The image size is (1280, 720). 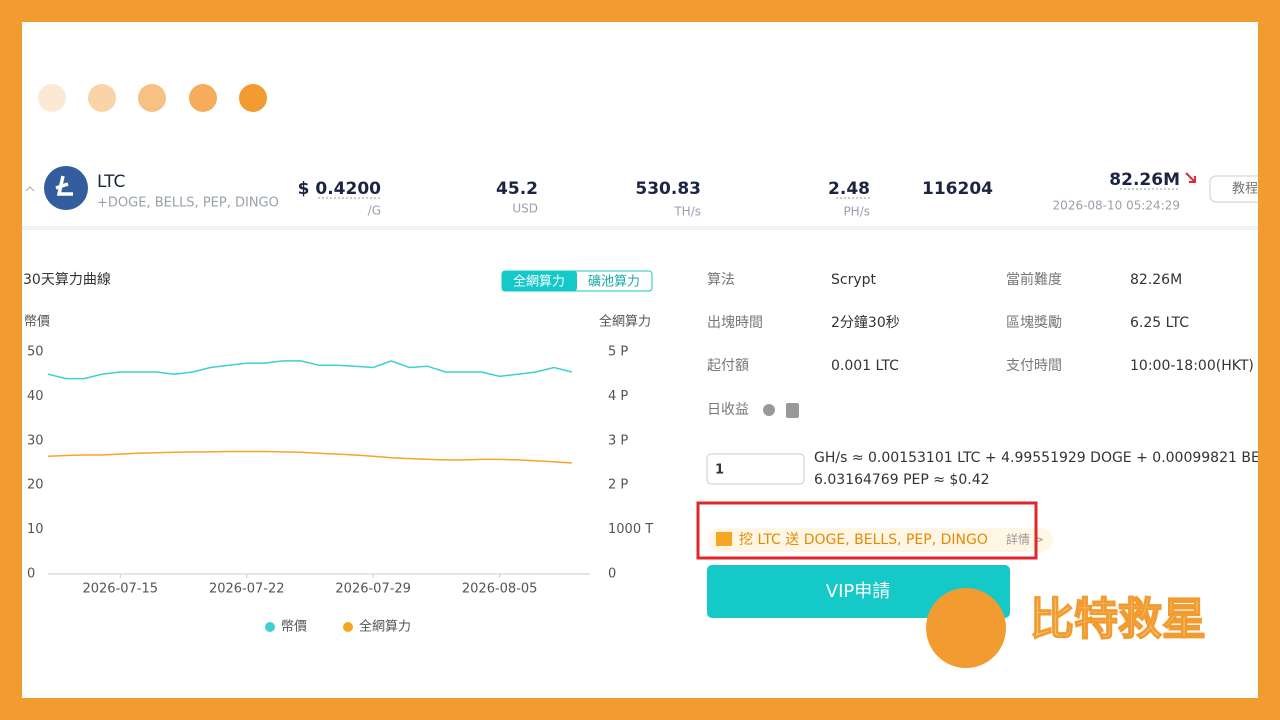 What do you see at coordinates (1192, 366) in the screenshot?
I see `detail-value: 10:00-18:00(HKT)` at bounding box center [1192, 366].